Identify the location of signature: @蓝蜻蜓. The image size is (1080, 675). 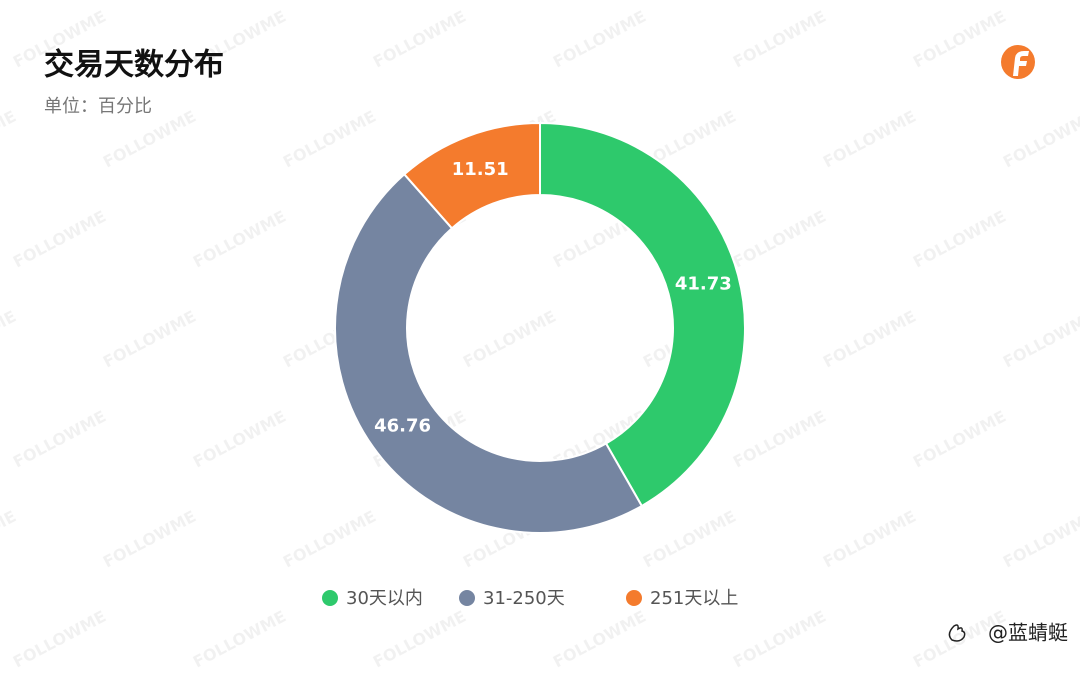
(1028, 633).